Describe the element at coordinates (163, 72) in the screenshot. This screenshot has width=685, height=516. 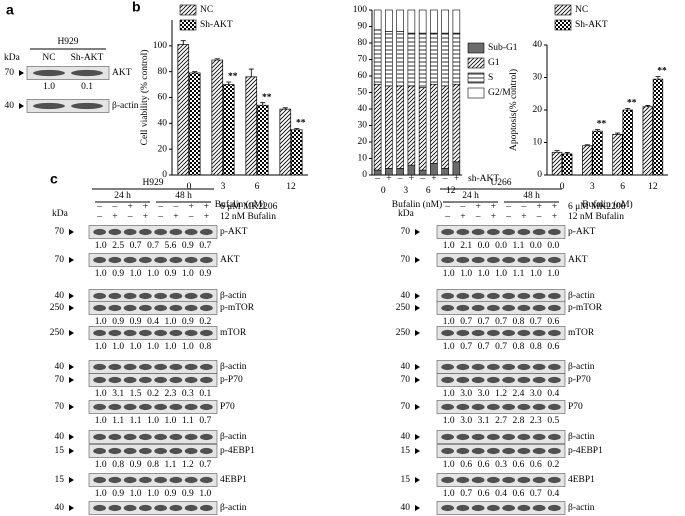
I see `y-tick-label: 80` at that location.